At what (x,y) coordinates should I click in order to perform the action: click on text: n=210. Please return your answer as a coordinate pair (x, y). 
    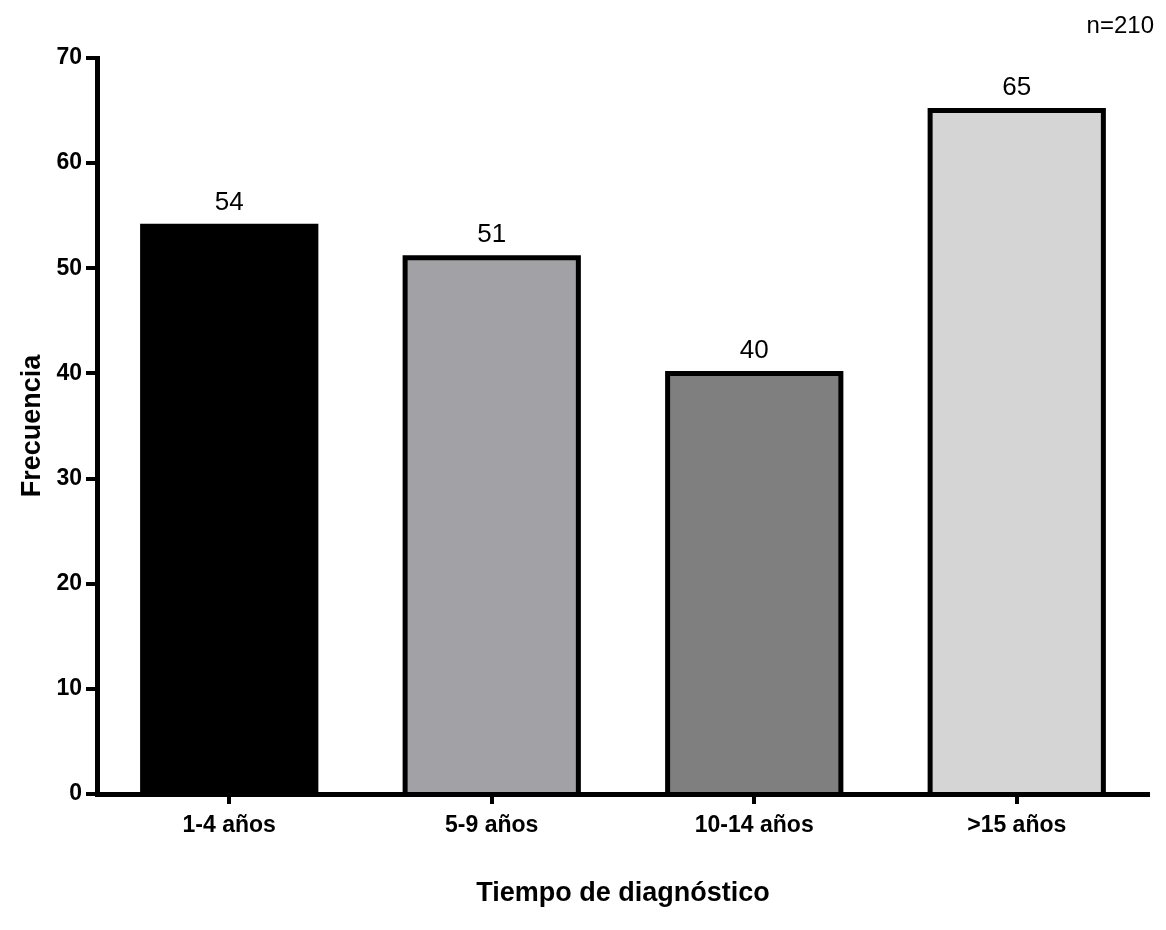
    Looking at the image, I should click on (1120, 24).